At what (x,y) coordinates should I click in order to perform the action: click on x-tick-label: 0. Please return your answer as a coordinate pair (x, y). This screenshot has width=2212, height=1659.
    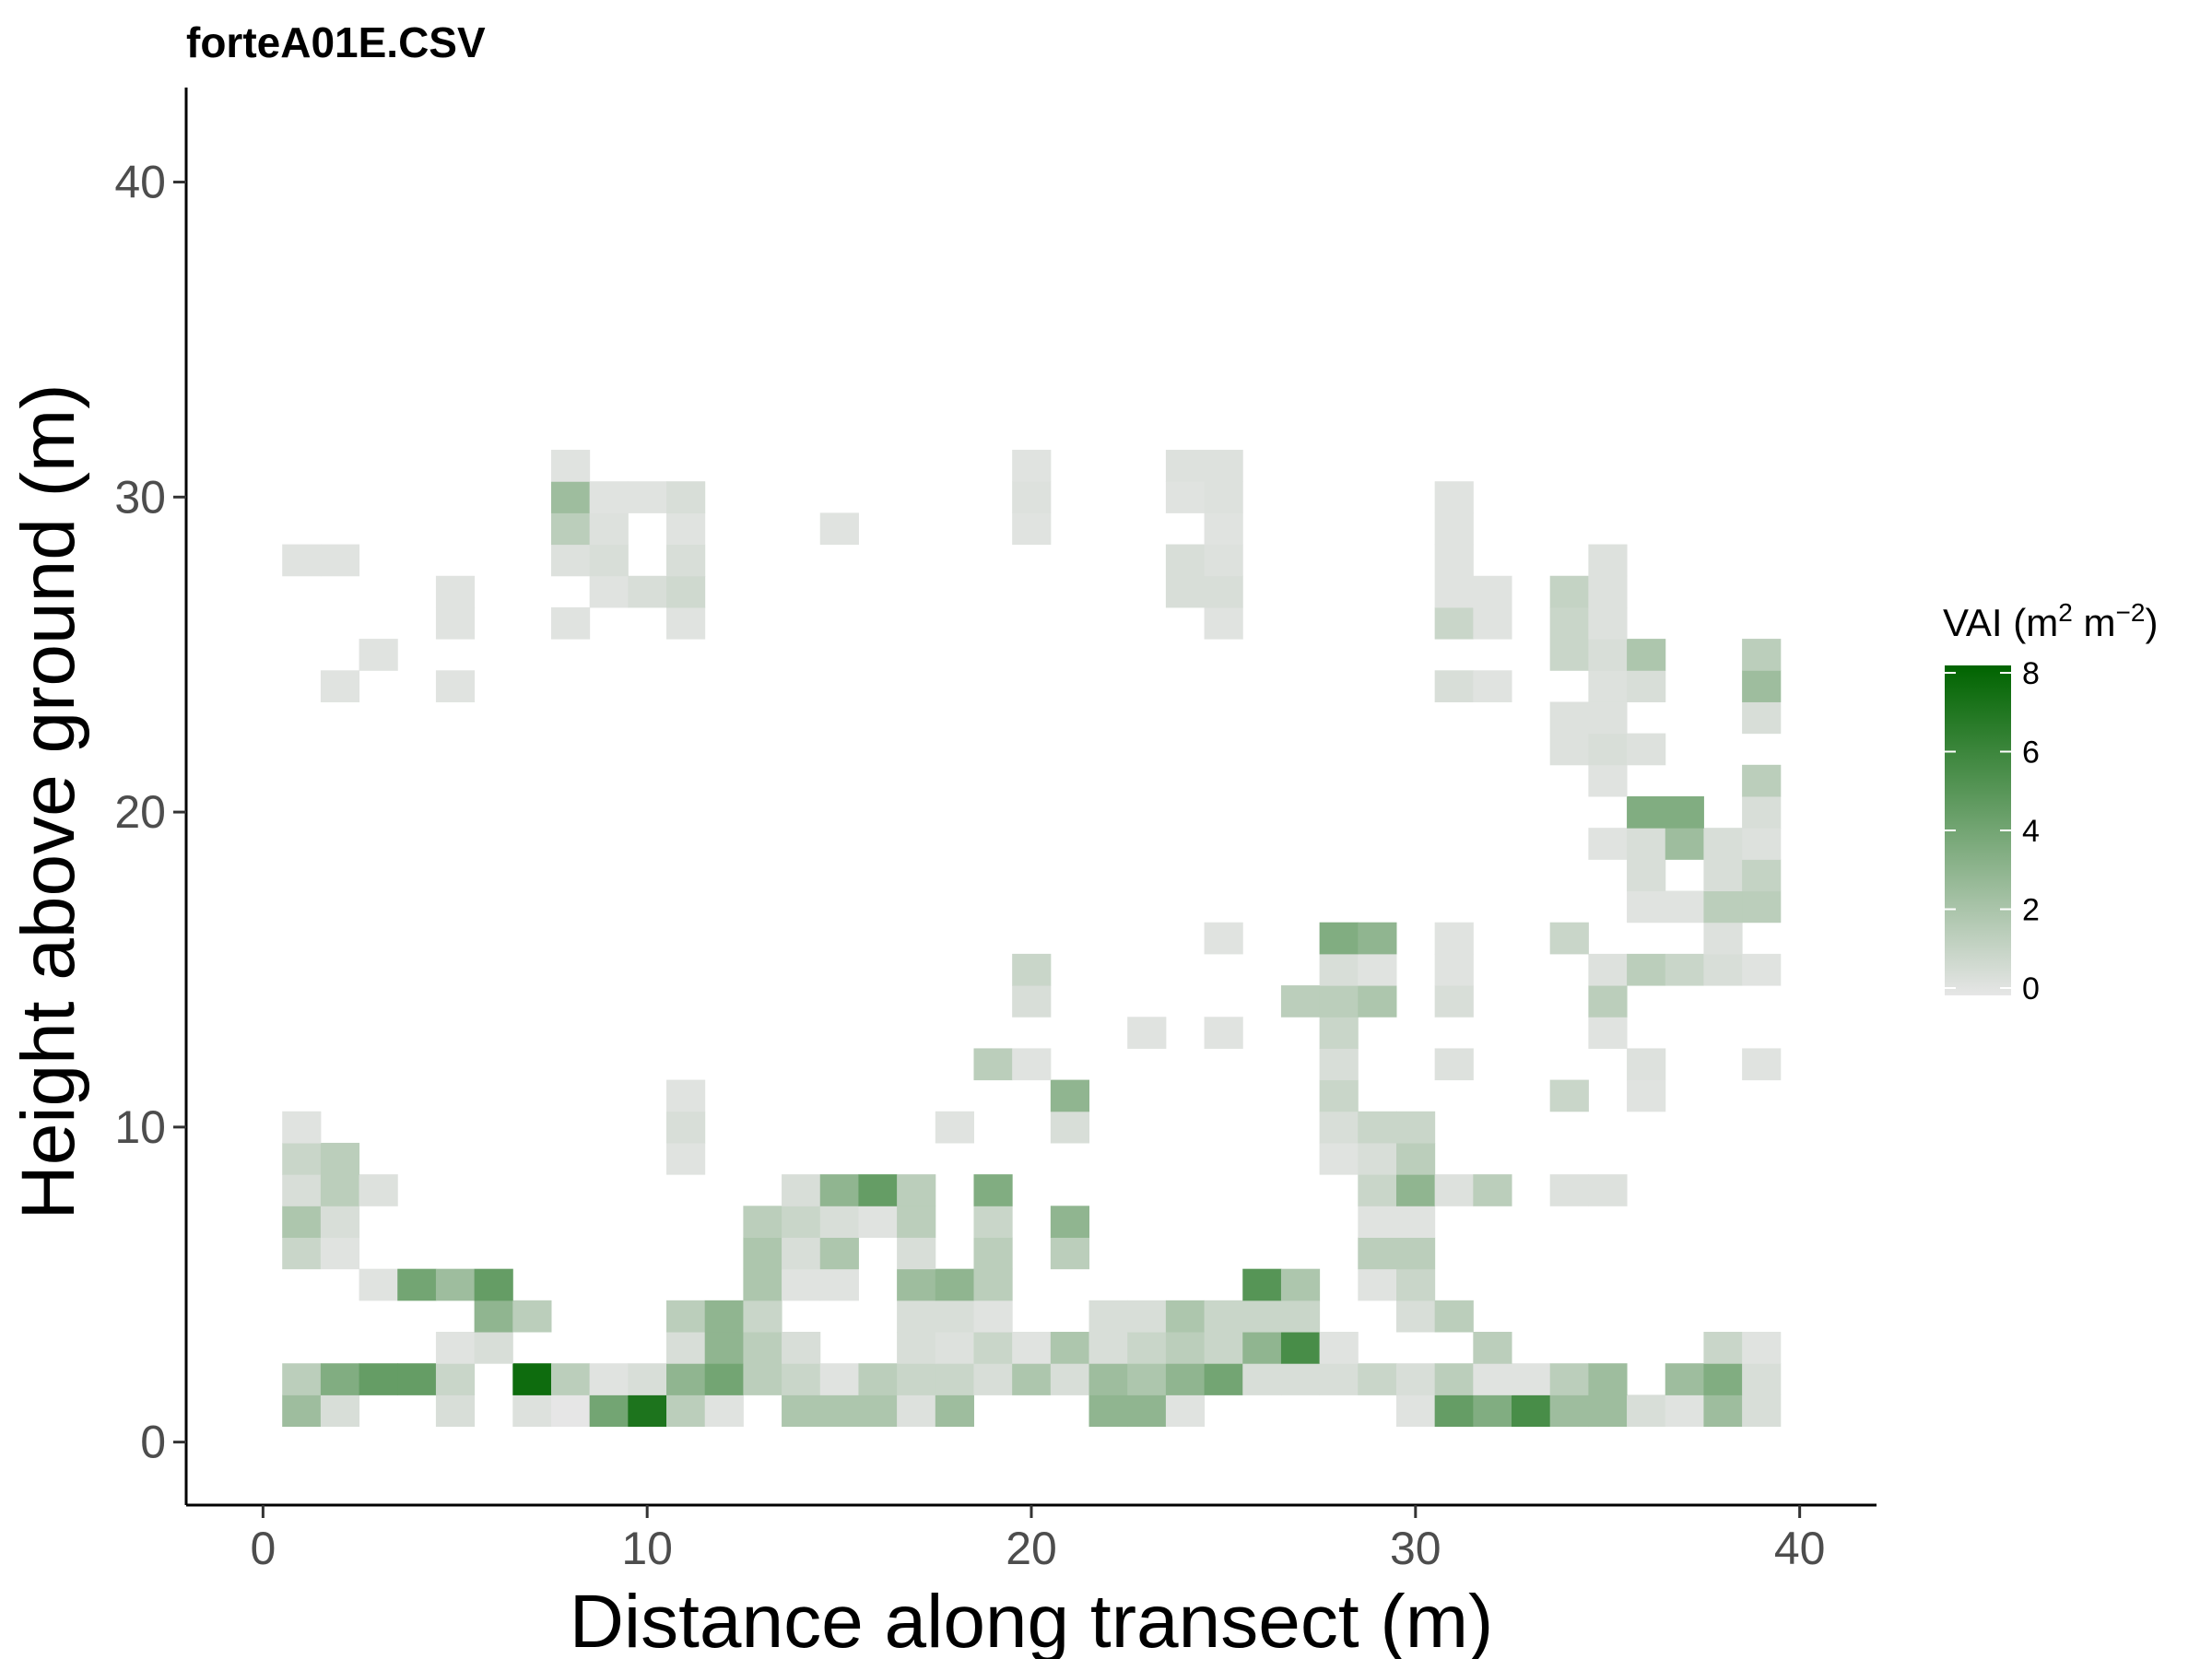
    Looking at the image, I should click on (263, 1548).